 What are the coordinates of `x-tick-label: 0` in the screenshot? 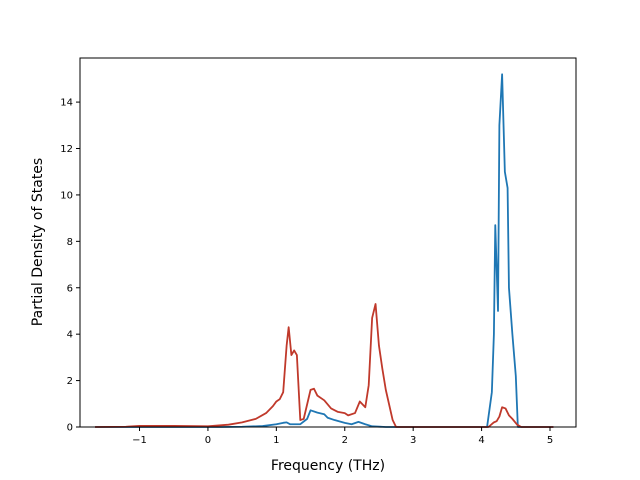 It's located at (208, 440).